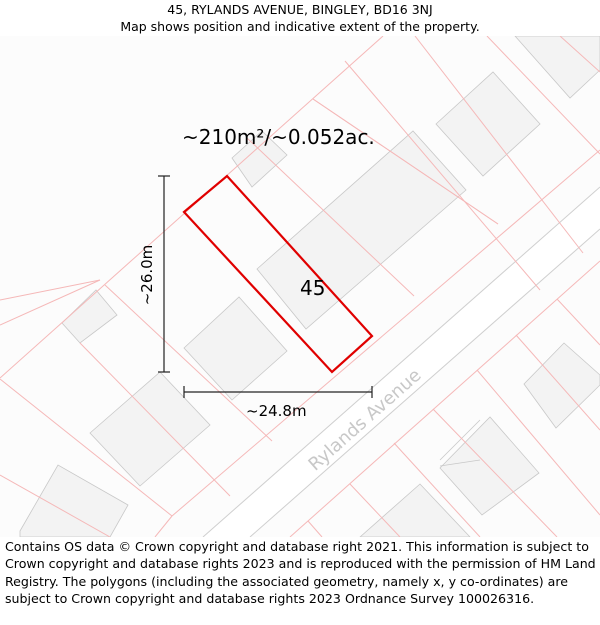  What do you see at coordinates (164, 274) in the screenshot?
I see `height-dimension-line` at bounding box center [164, 274].